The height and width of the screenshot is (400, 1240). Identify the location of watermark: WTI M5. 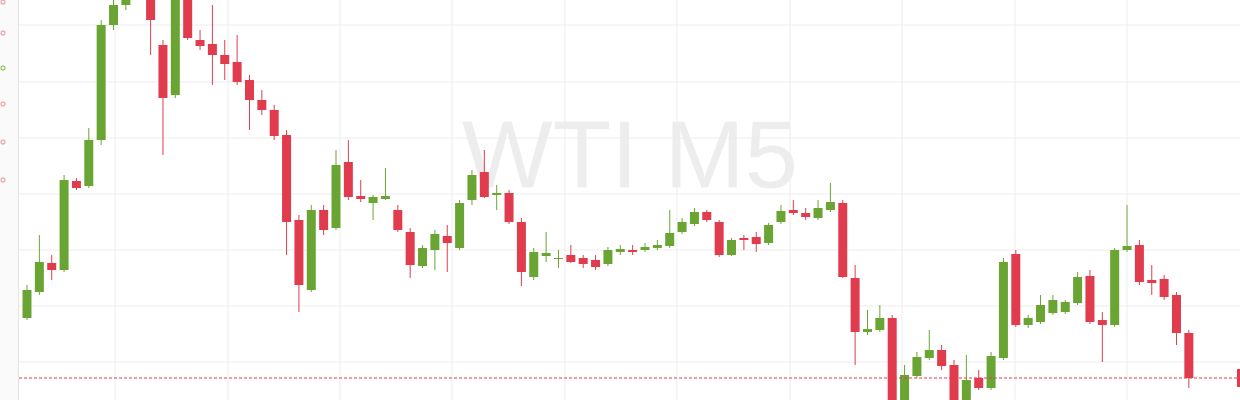
(630, 154).